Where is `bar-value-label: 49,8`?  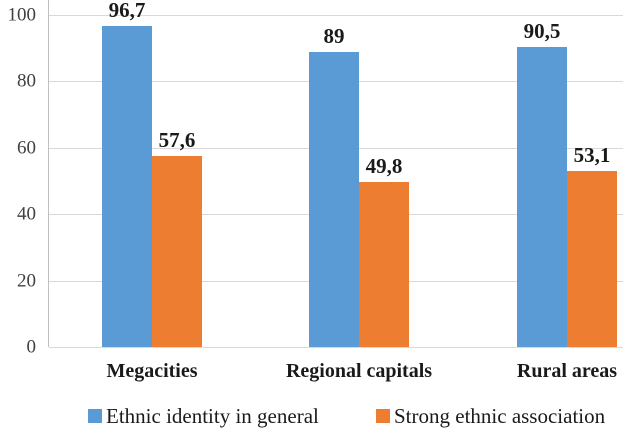
bar-value-label: 49,8 is located at coordinates (384, 166).